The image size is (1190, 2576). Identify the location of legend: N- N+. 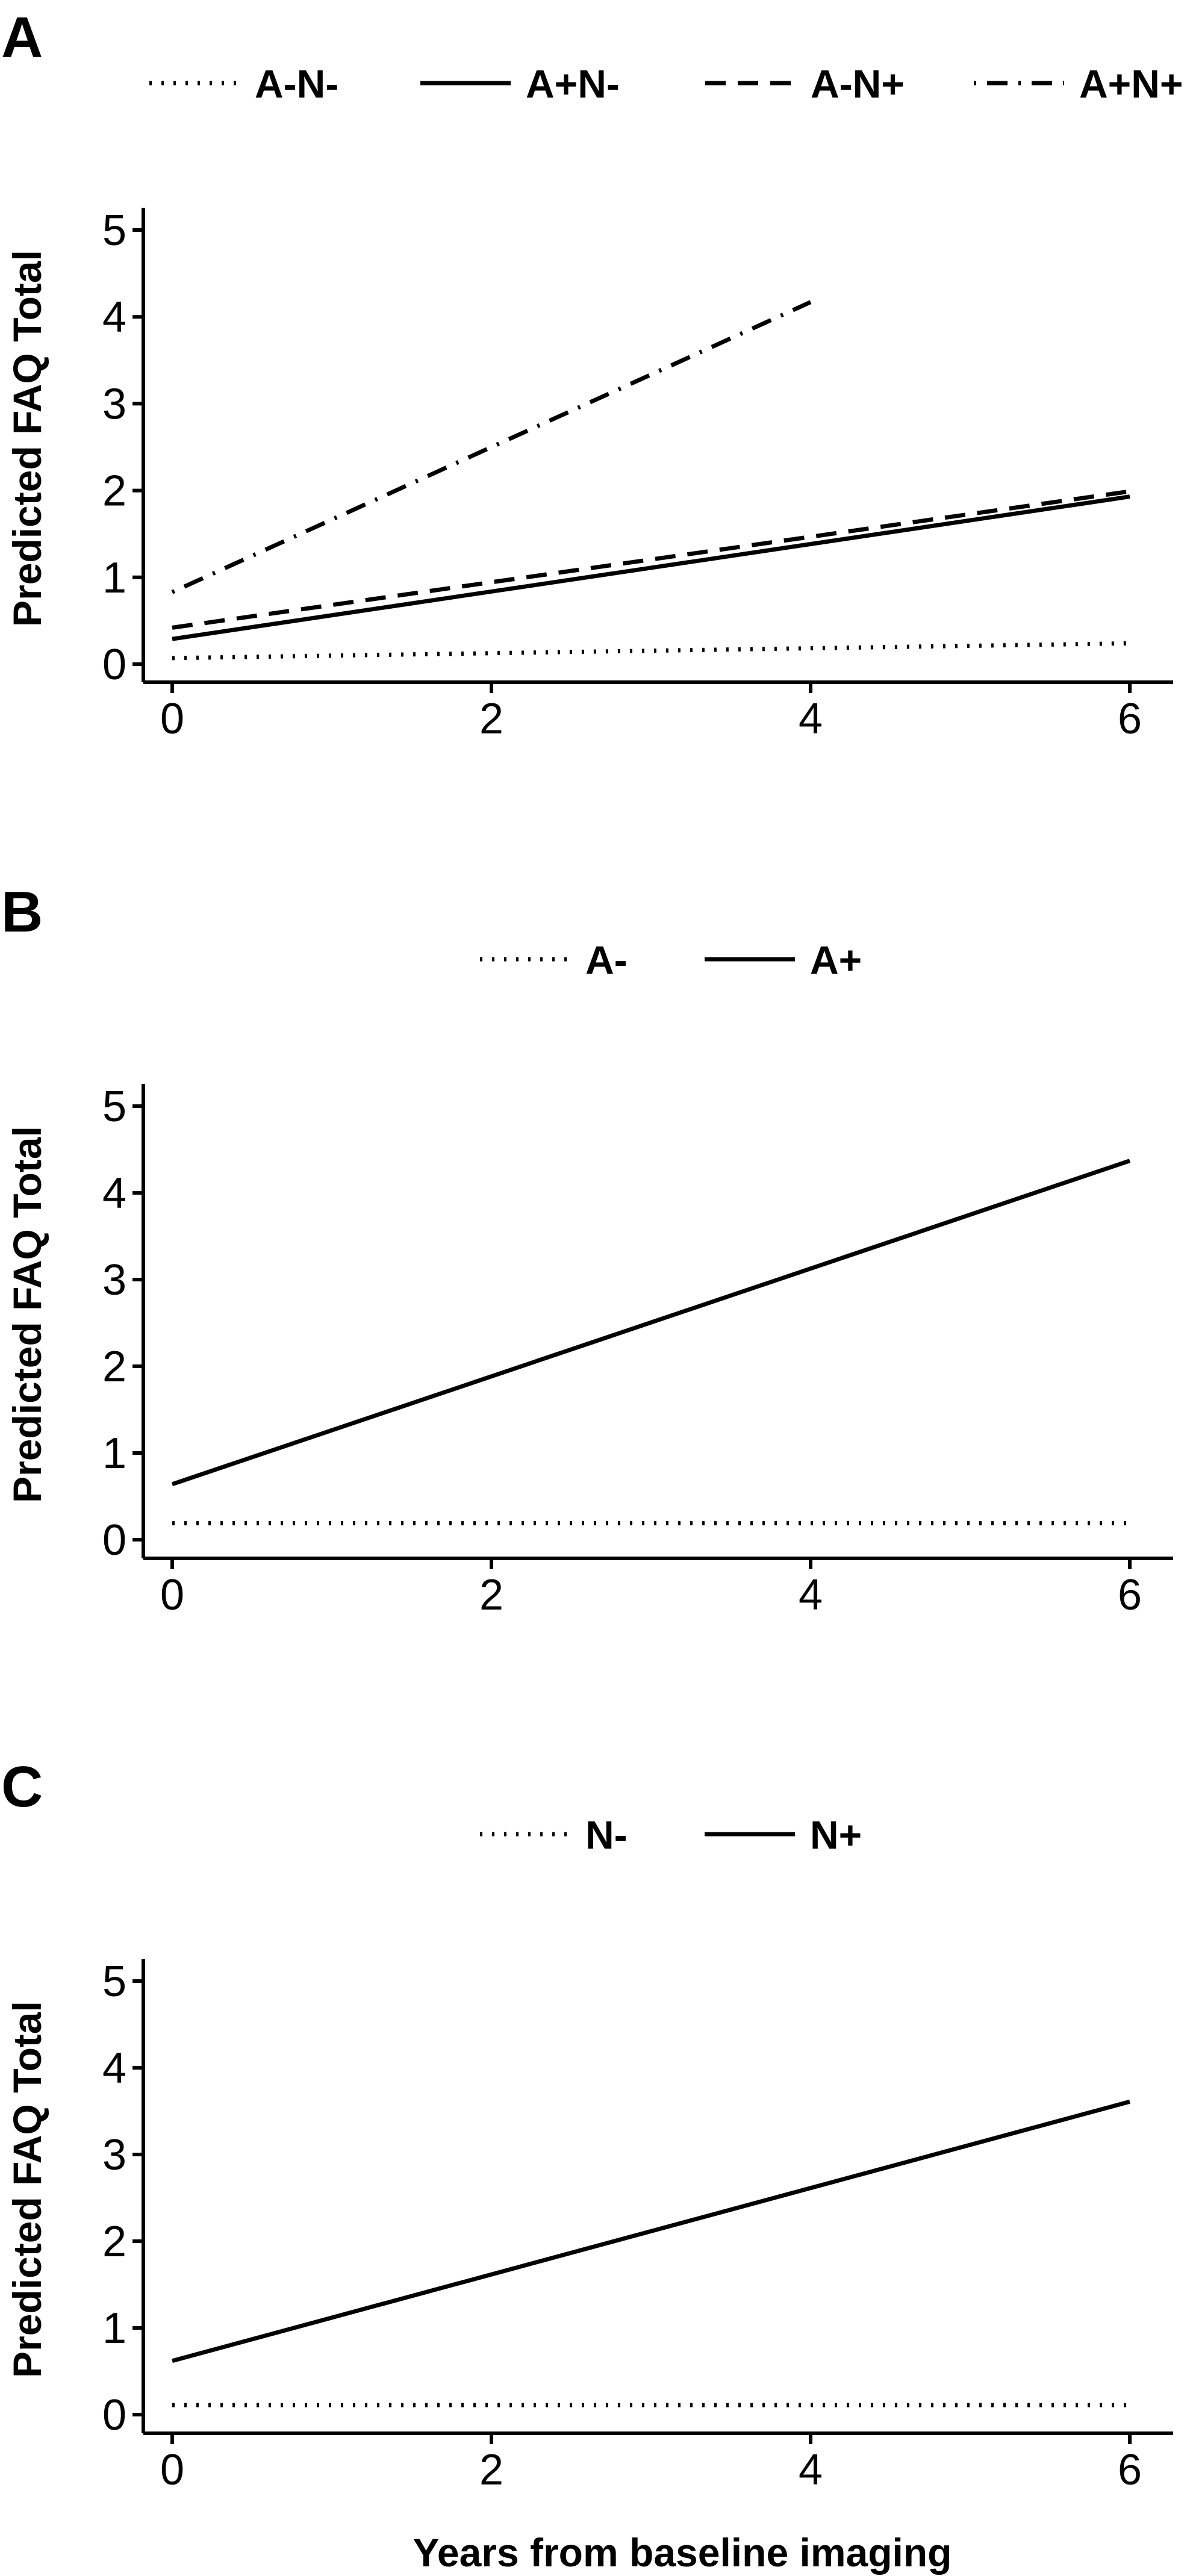
(671, 1835).